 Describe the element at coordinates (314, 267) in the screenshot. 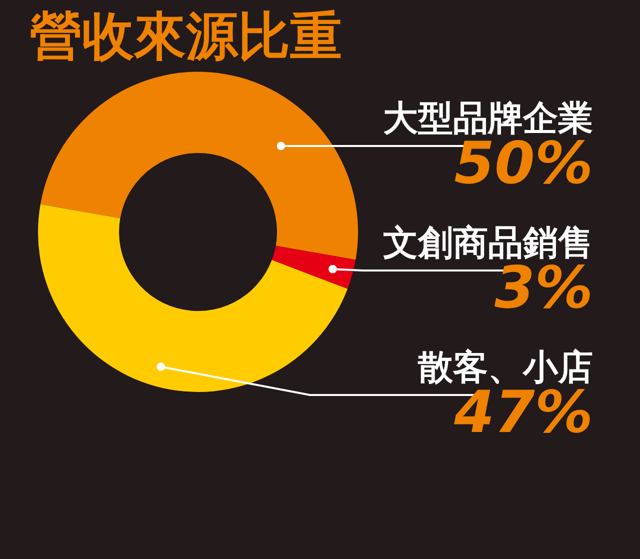

I see `donut-slice` at that location.